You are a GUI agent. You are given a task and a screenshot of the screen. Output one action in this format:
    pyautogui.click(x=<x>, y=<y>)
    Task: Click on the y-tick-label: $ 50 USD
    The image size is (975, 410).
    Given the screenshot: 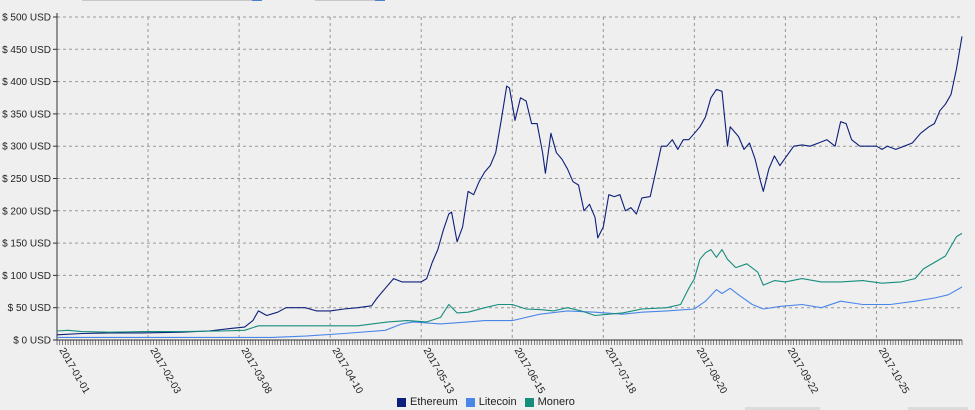 What is the action you would take?
    pyautogui.click(x=29, y=308)
    